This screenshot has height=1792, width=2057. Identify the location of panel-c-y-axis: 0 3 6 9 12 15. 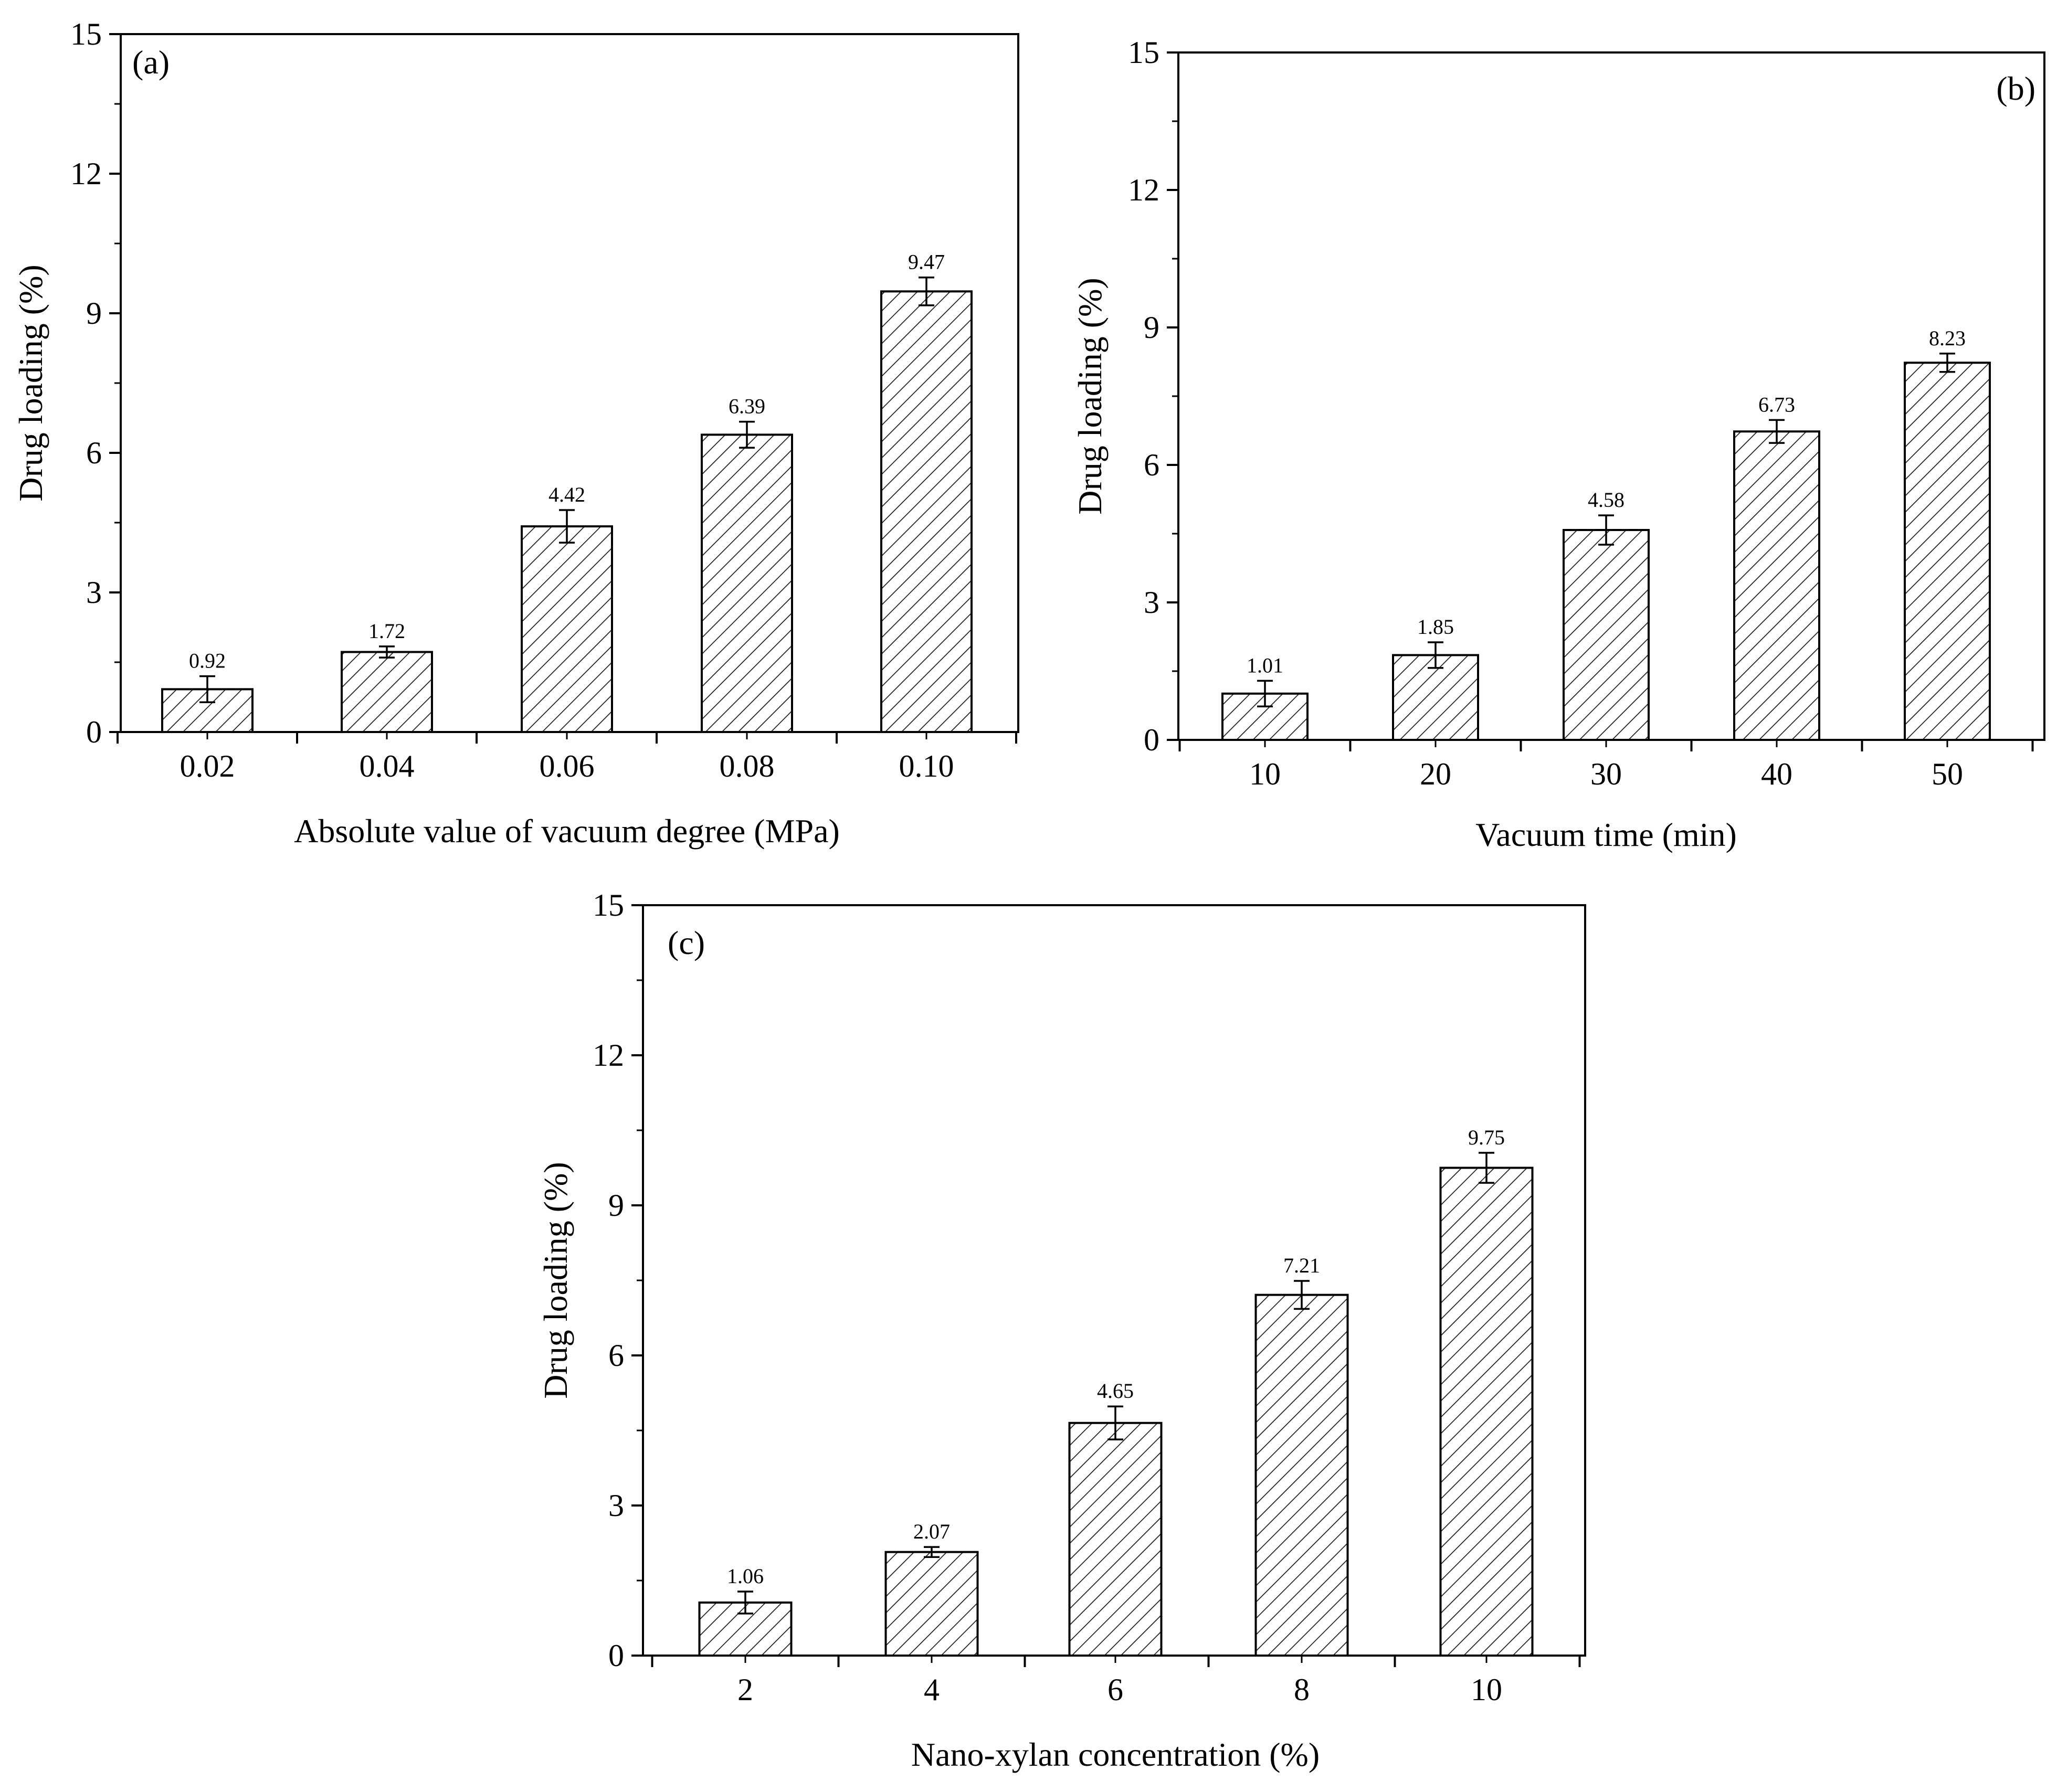
(618, 1280).